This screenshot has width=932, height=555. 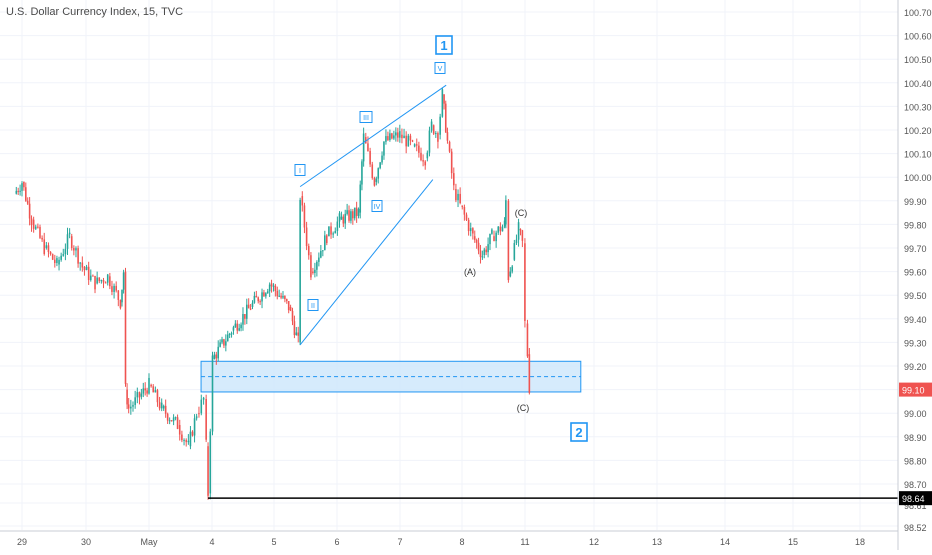 I want to click on wave-label-1-box, so click(x=444, y=45).